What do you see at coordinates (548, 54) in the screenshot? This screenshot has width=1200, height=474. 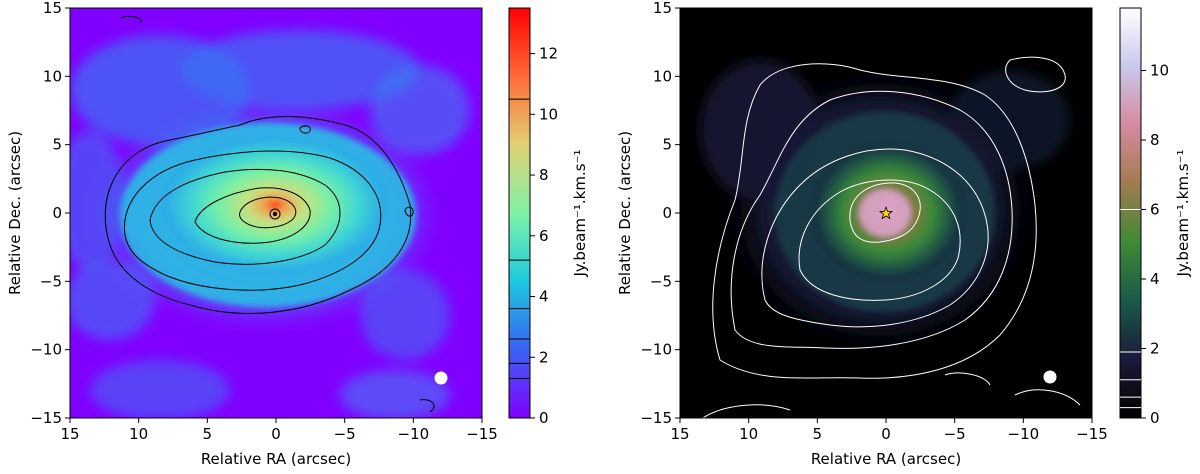 I see `colorbar-tick-label-left: 12` at bounding box center [548, 54].